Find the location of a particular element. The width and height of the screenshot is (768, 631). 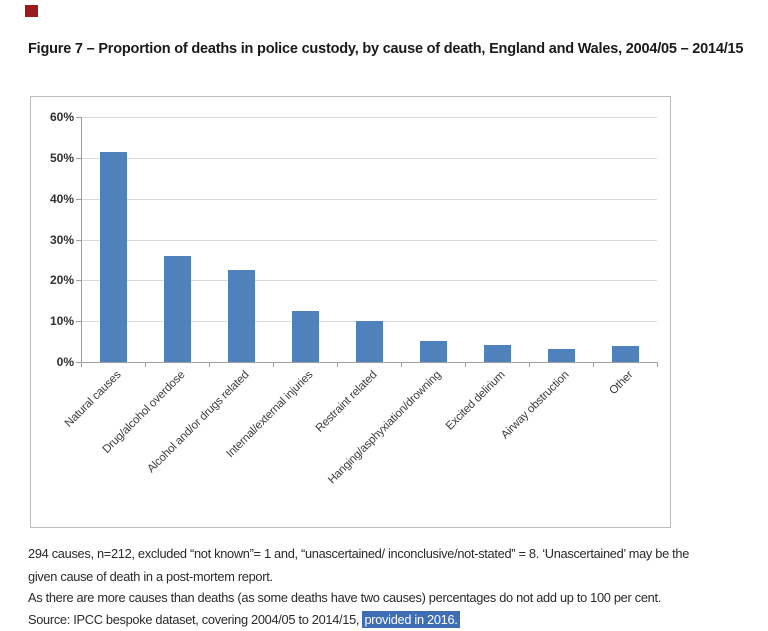

bar-alcohol-and-or-drugs-related is located at coordinates (241, 316).